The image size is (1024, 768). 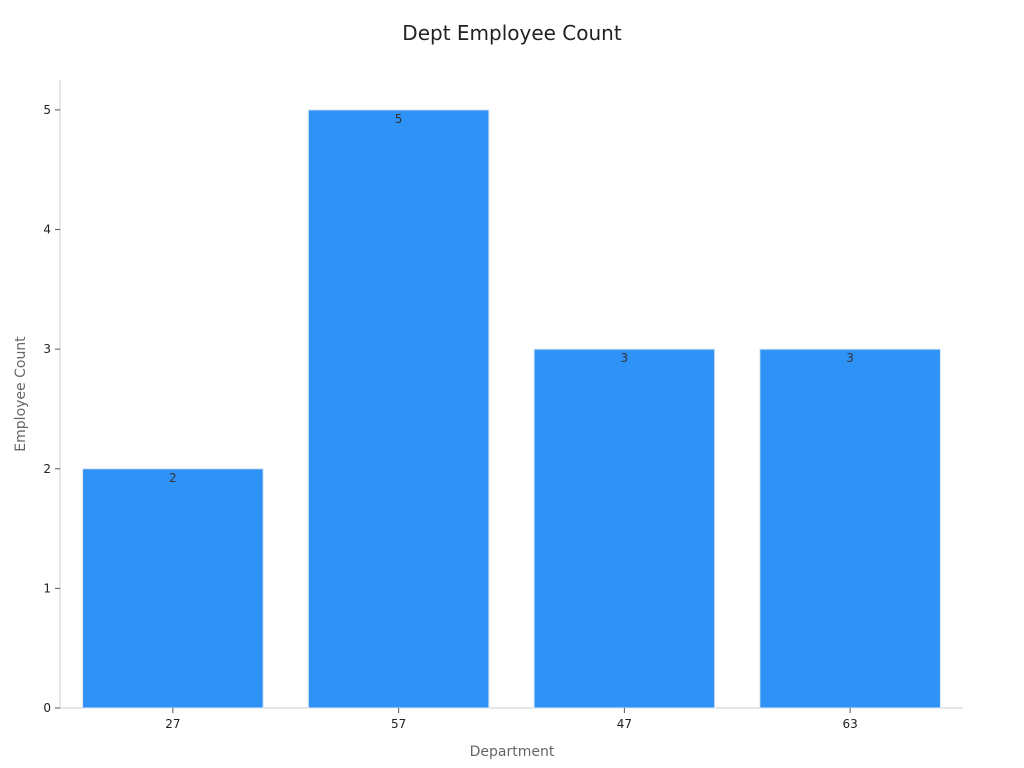 What do you see at coordinates (624, 724) in the screenshot?
I see `x-tick-label: 47` at bounding box center [624, 724].